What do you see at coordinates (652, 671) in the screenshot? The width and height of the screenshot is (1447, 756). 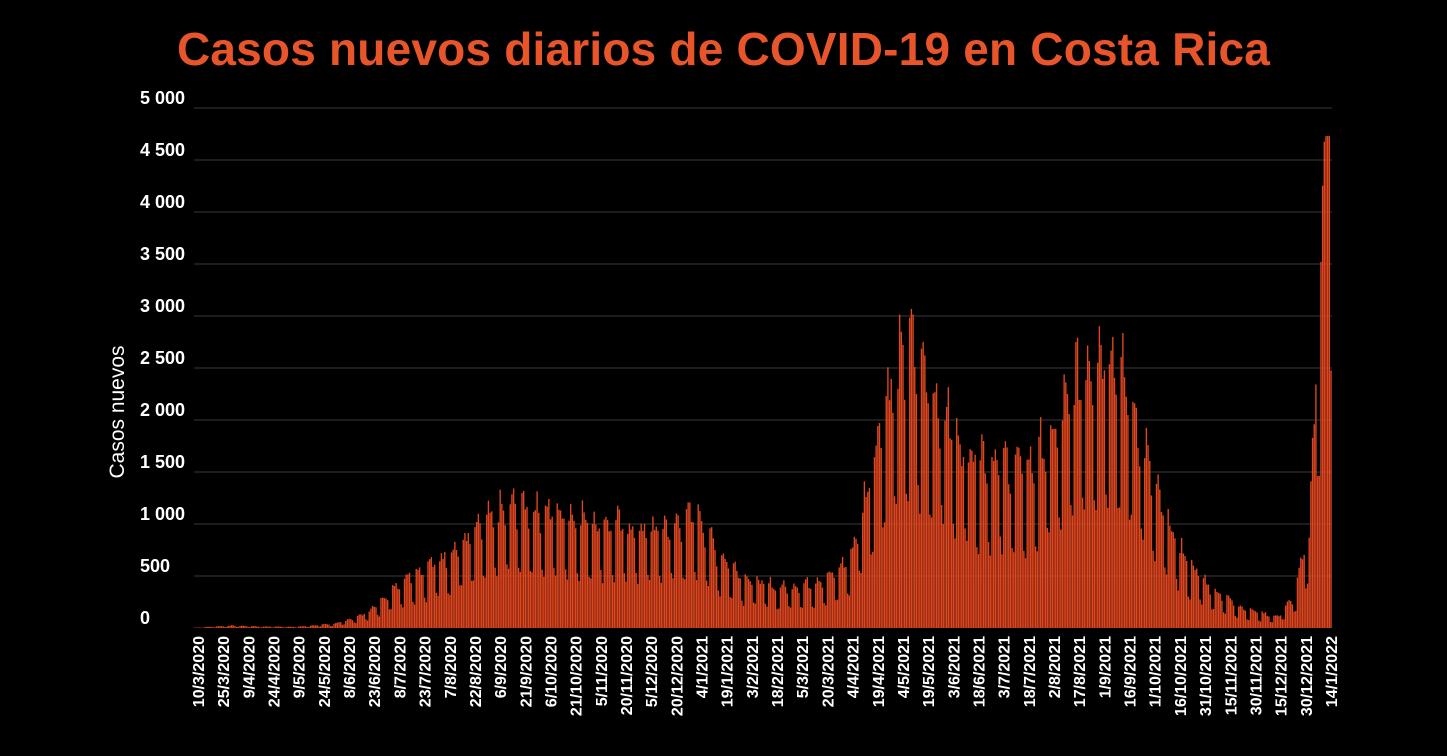 I see `x-tick-label: 5/12/2020` at bounding box center [652, 671].